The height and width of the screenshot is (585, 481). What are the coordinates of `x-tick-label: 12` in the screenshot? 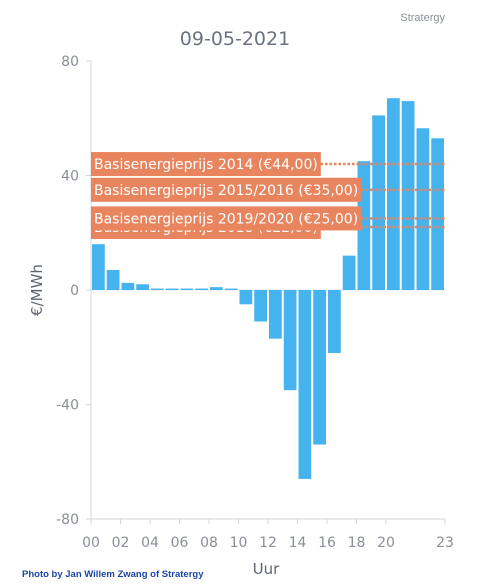 It's located at (268, 543).